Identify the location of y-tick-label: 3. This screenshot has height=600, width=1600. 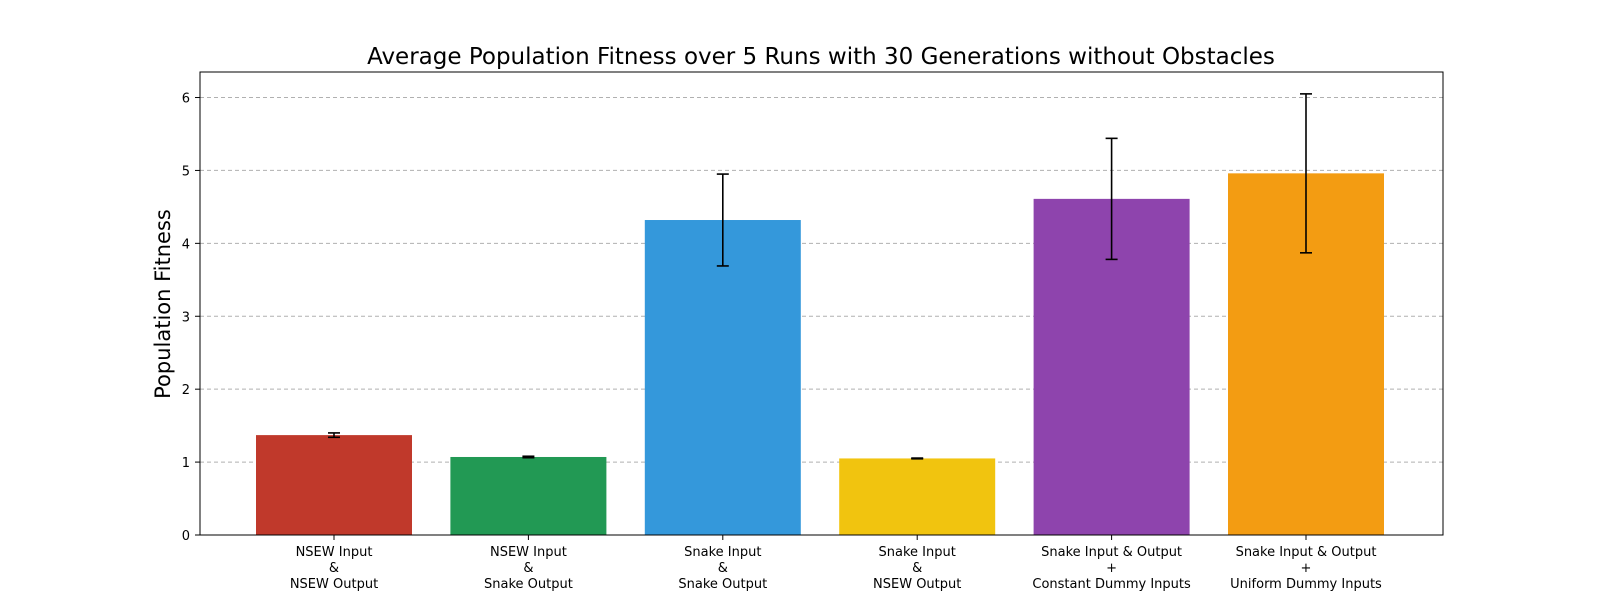
(186, 317).